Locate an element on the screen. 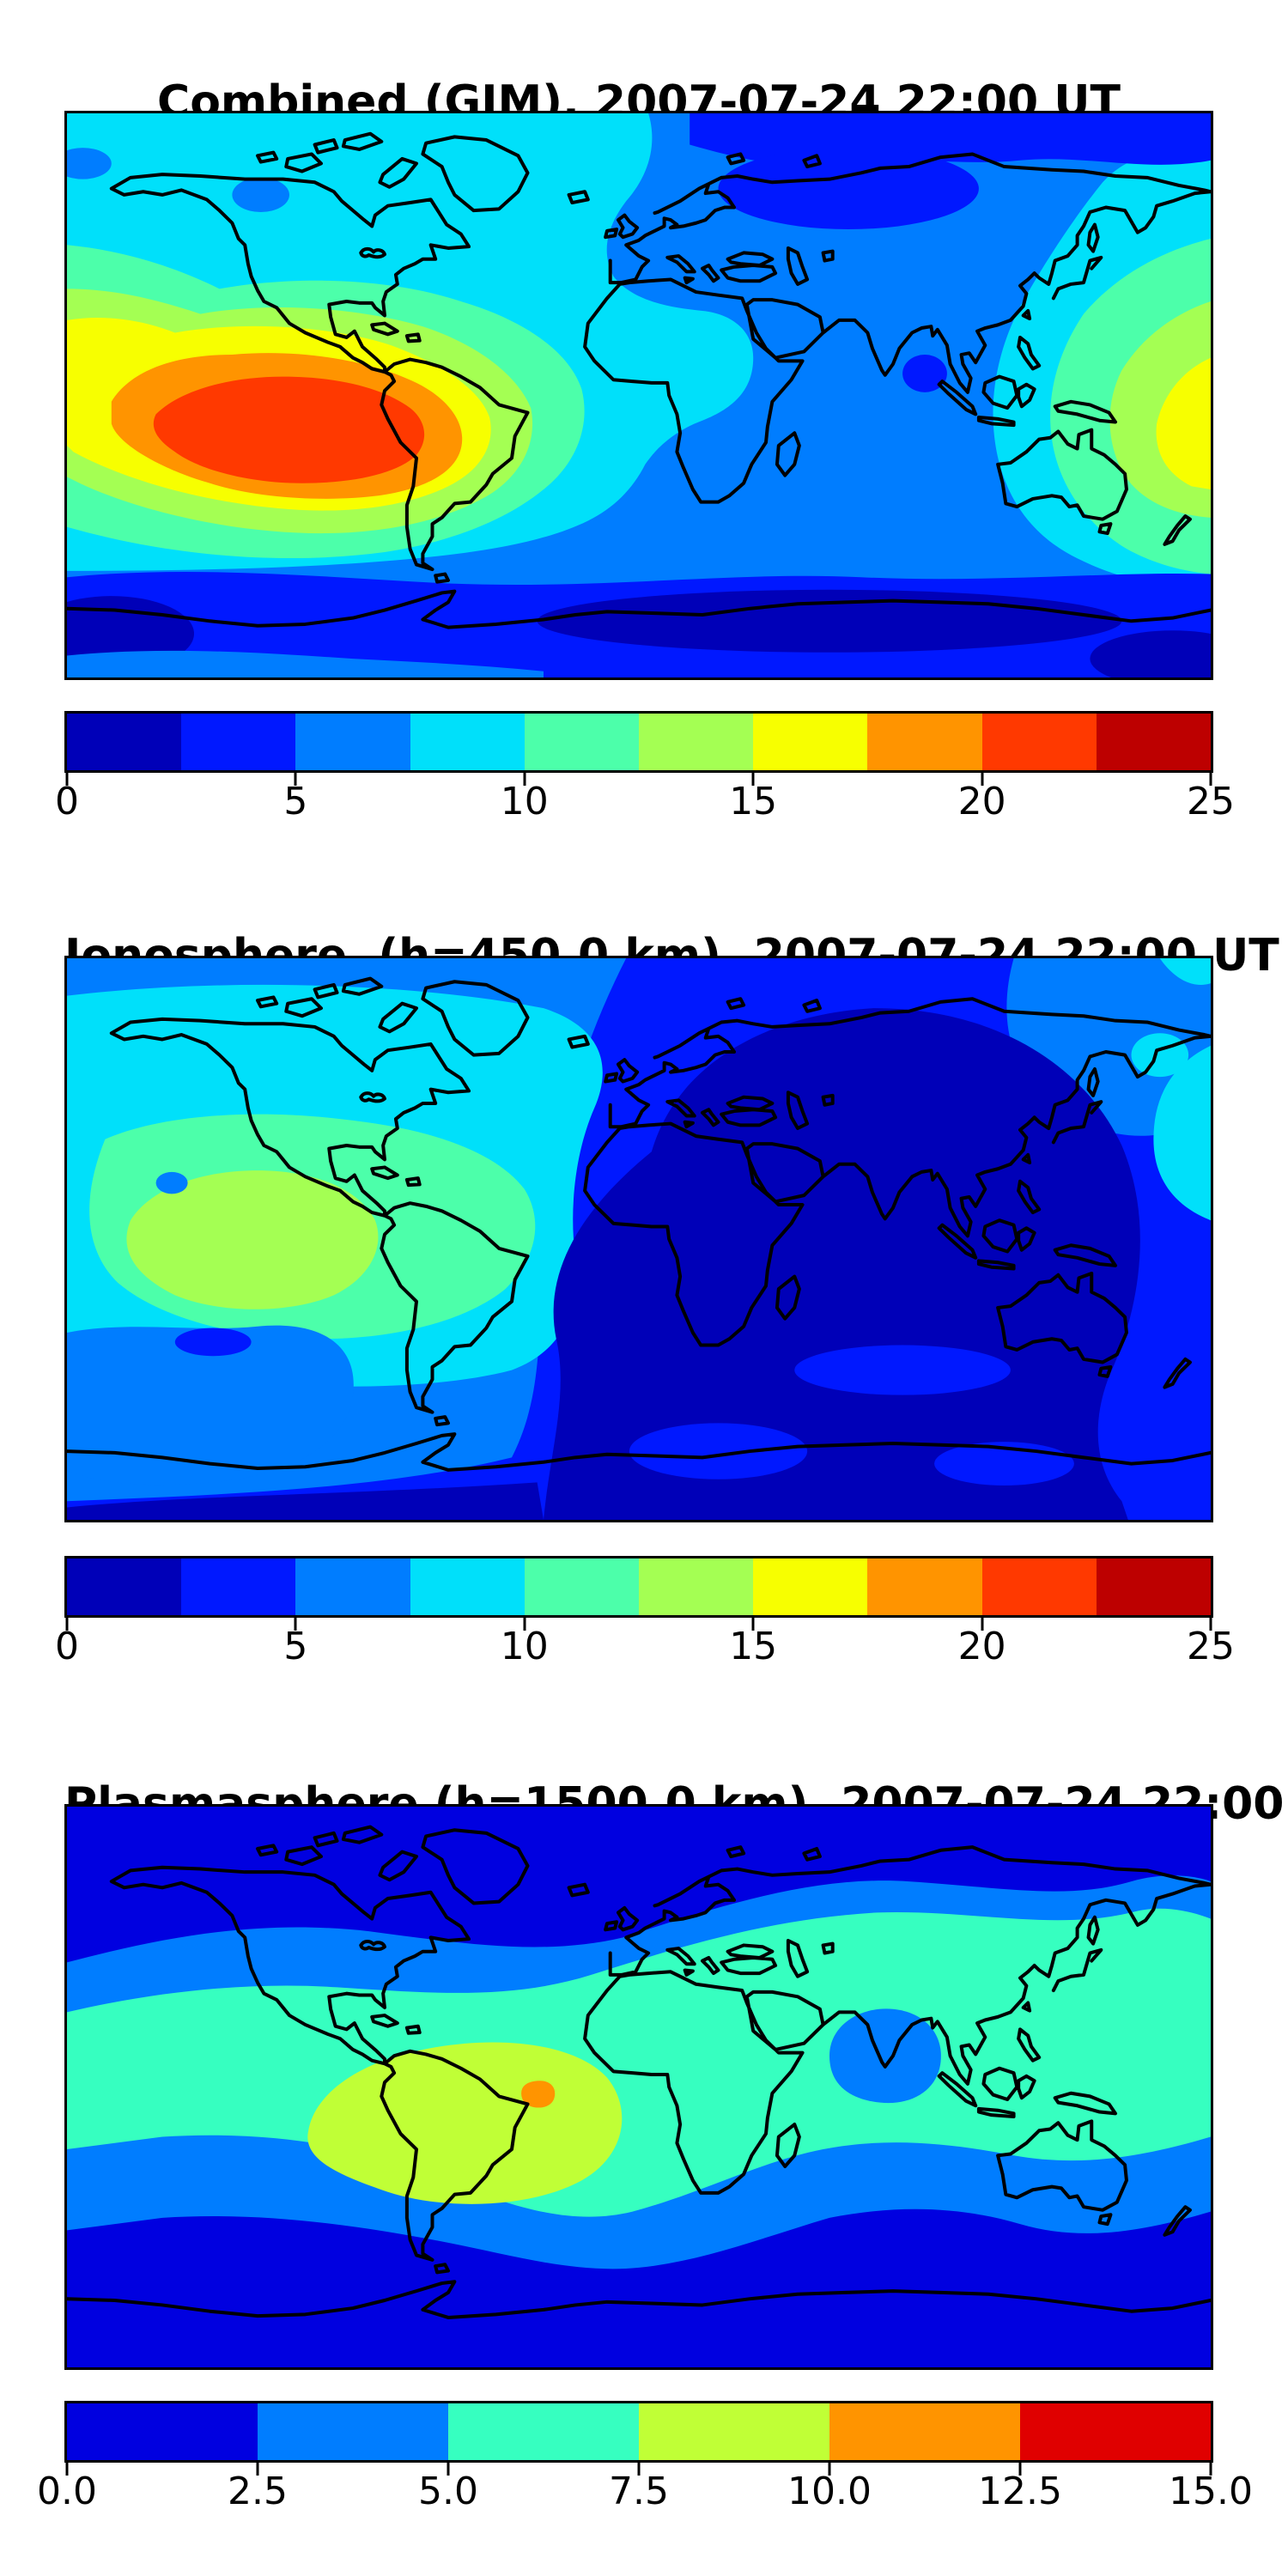 The height and width of the screenshot is (2576, 1288). colorbar-tick-label: 10.0 is located at coordinates (830, 2492).